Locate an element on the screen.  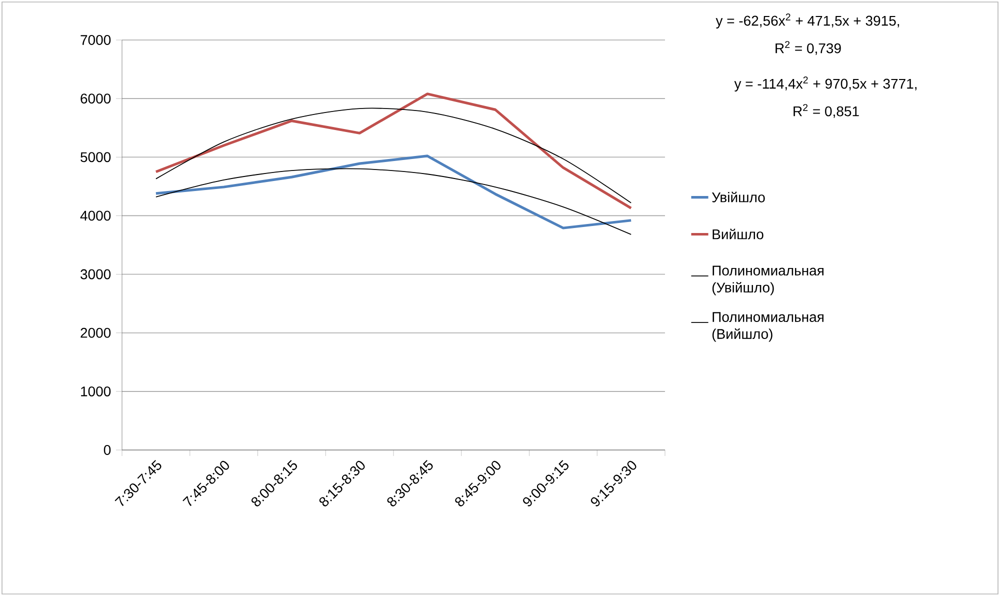
text: y = -62,56x$^{2}$ + 471,5x + 3915, is located at coordinates (808, 21).